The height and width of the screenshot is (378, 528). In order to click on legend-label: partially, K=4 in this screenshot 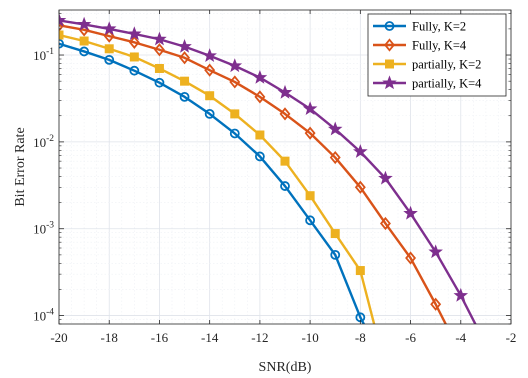, I will do `click(447, 84)`.